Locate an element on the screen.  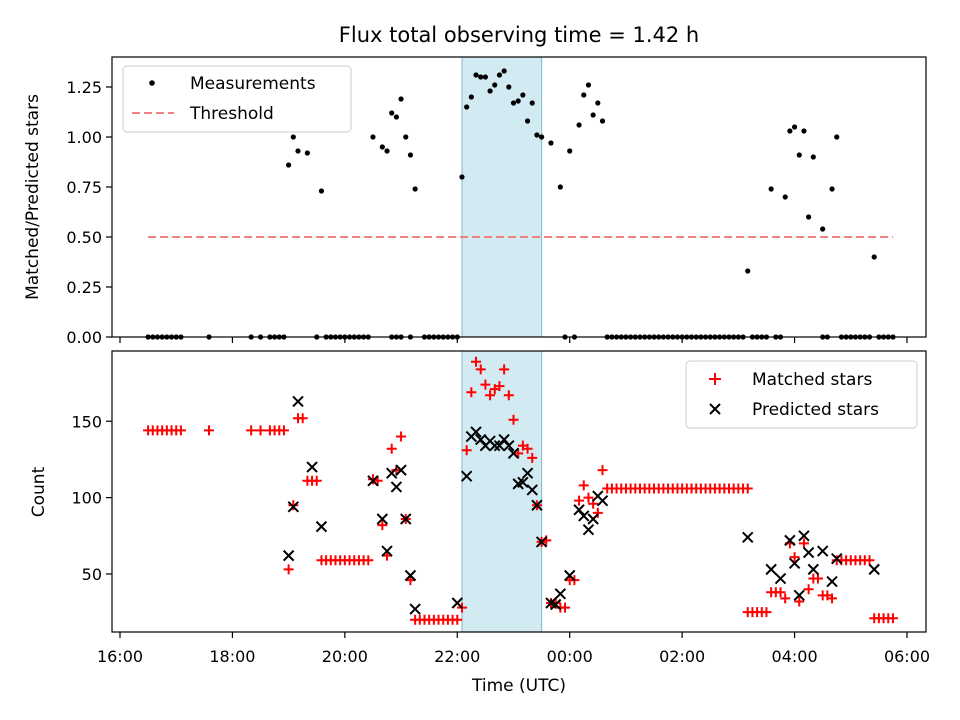
top-y-tick-label: 0.00 is located at coordinates (84, 337).